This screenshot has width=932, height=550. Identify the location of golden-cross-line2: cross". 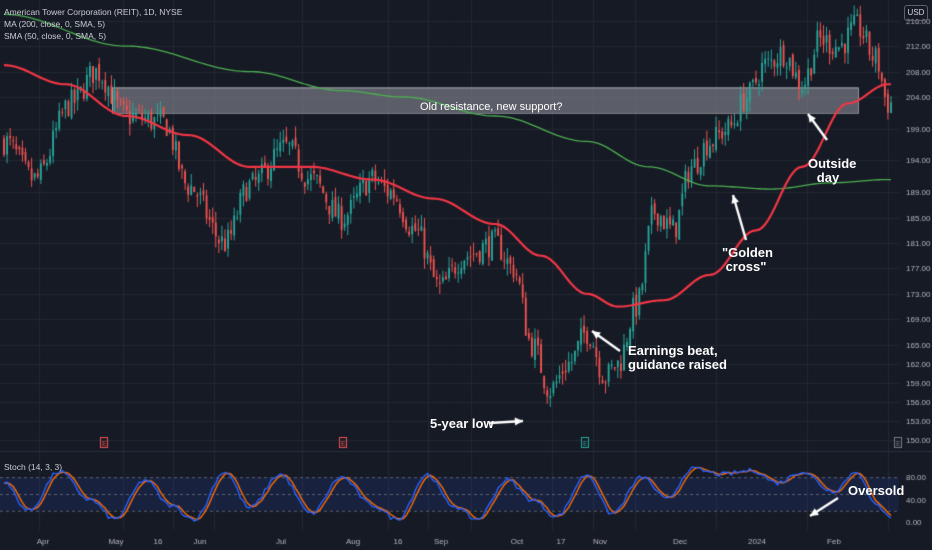
(746, 266).